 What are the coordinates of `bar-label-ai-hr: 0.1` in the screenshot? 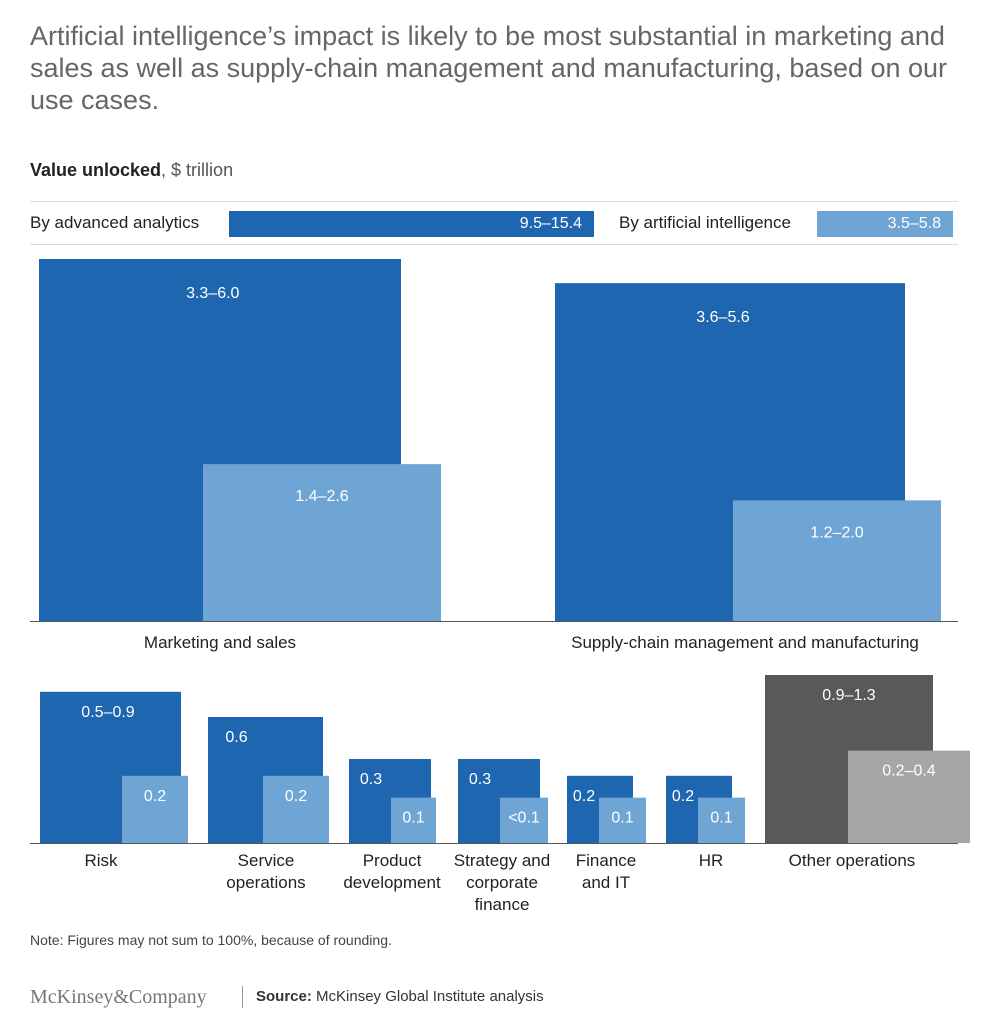 It's located at (721, 818).